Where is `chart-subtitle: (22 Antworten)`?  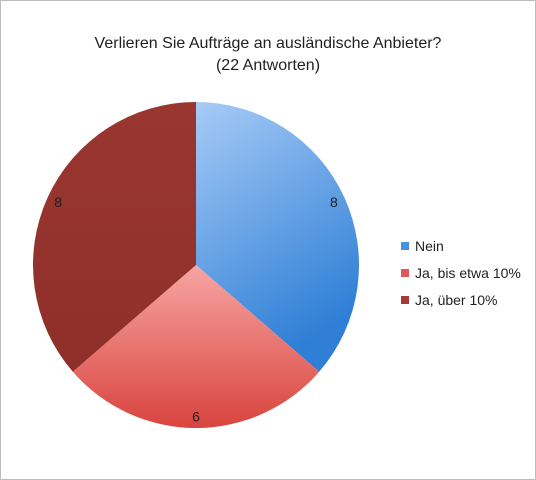 chart-subtitle: (22 Antworten) is located at coordinates (268, 65).